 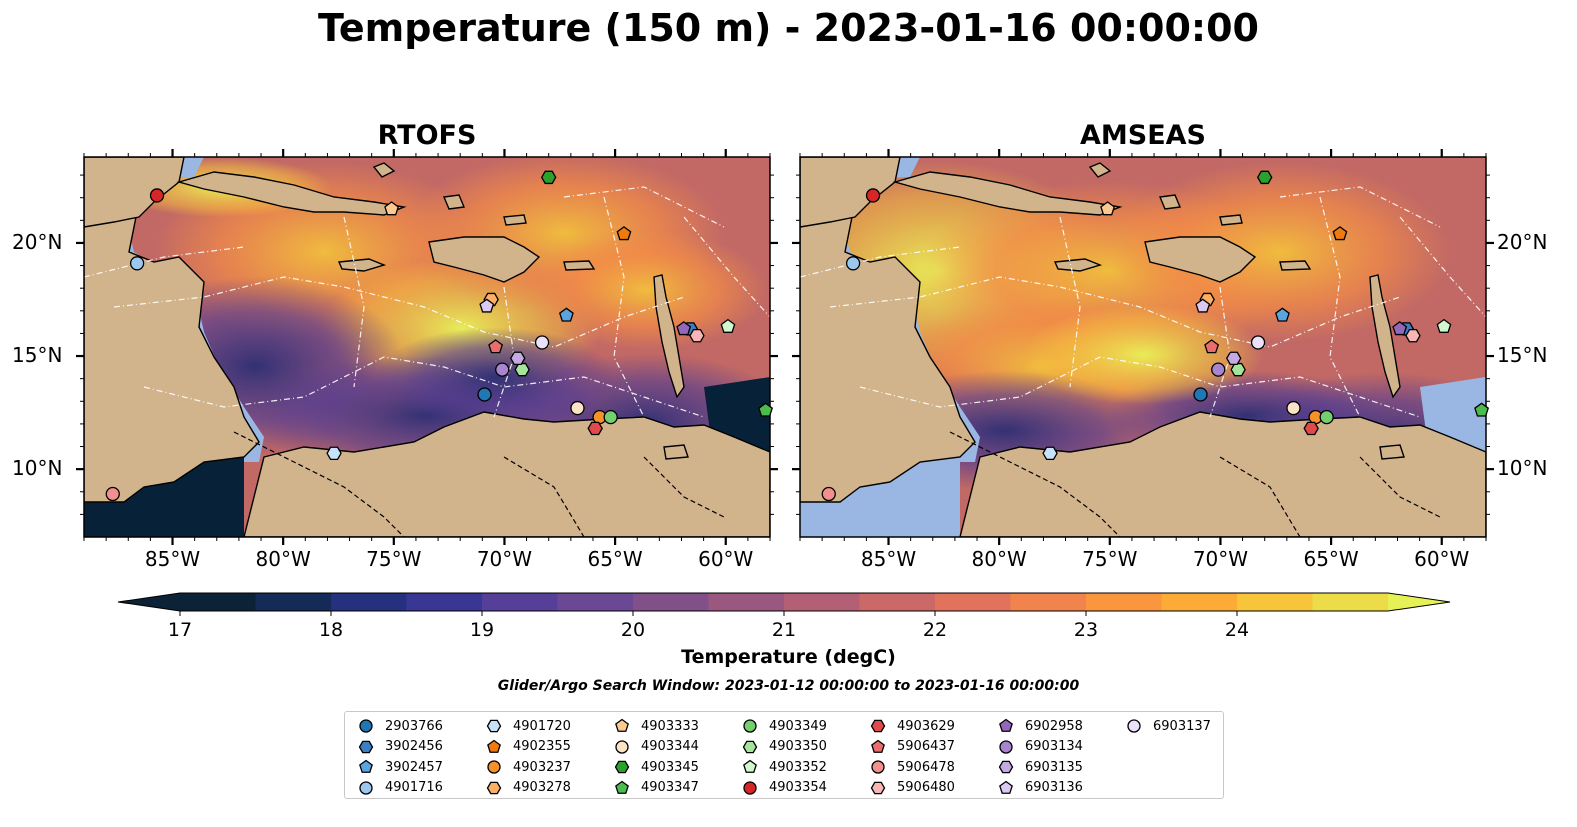 What do you see at coordinates (798, 767) in the screenshot?
I see `legend-label: 4903352` at bounding box center [798, 767].